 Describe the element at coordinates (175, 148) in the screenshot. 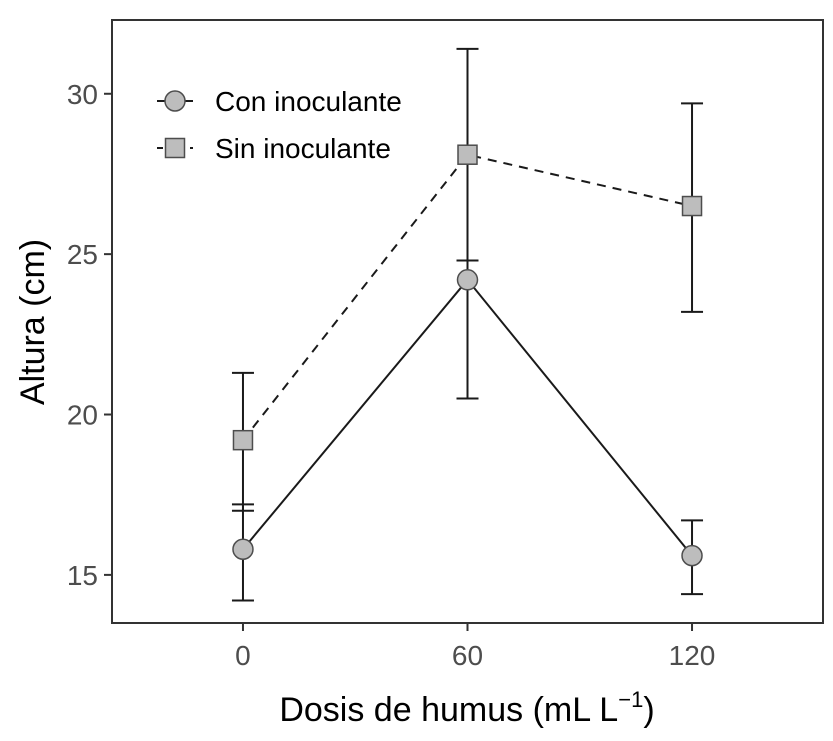

I see `legend-key-square` at that location.